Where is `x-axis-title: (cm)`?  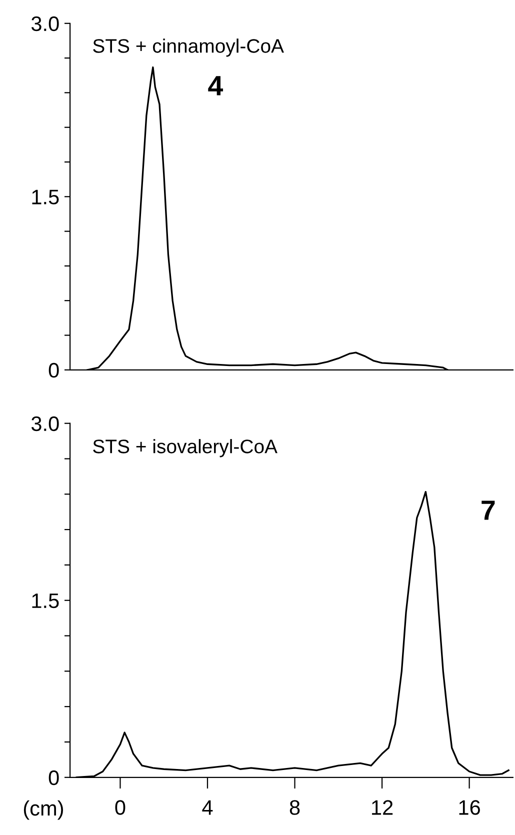
x-axis-title: (cm) is located at coordinates (43, 810).